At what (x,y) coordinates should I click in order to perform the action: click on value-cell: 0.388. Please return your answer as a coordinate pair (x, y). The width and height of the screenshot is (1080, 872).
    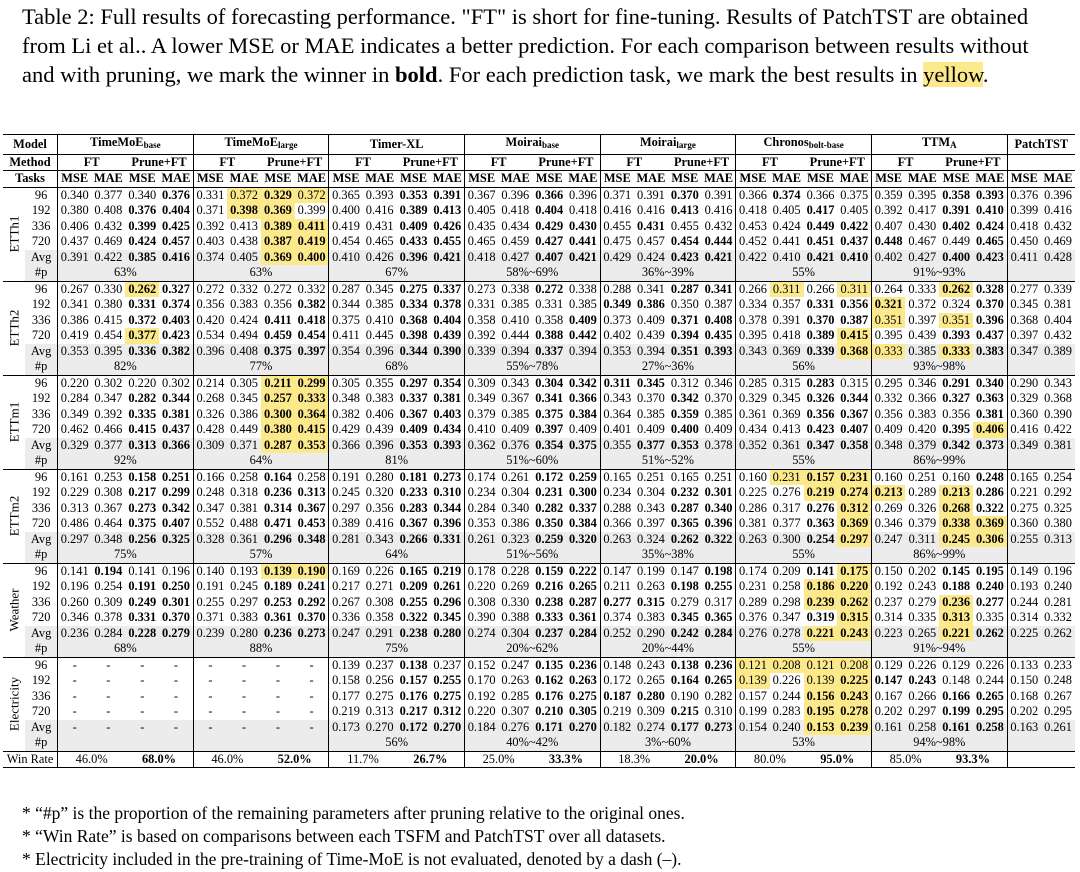
    Looking at the image, I should click on (515, 617).